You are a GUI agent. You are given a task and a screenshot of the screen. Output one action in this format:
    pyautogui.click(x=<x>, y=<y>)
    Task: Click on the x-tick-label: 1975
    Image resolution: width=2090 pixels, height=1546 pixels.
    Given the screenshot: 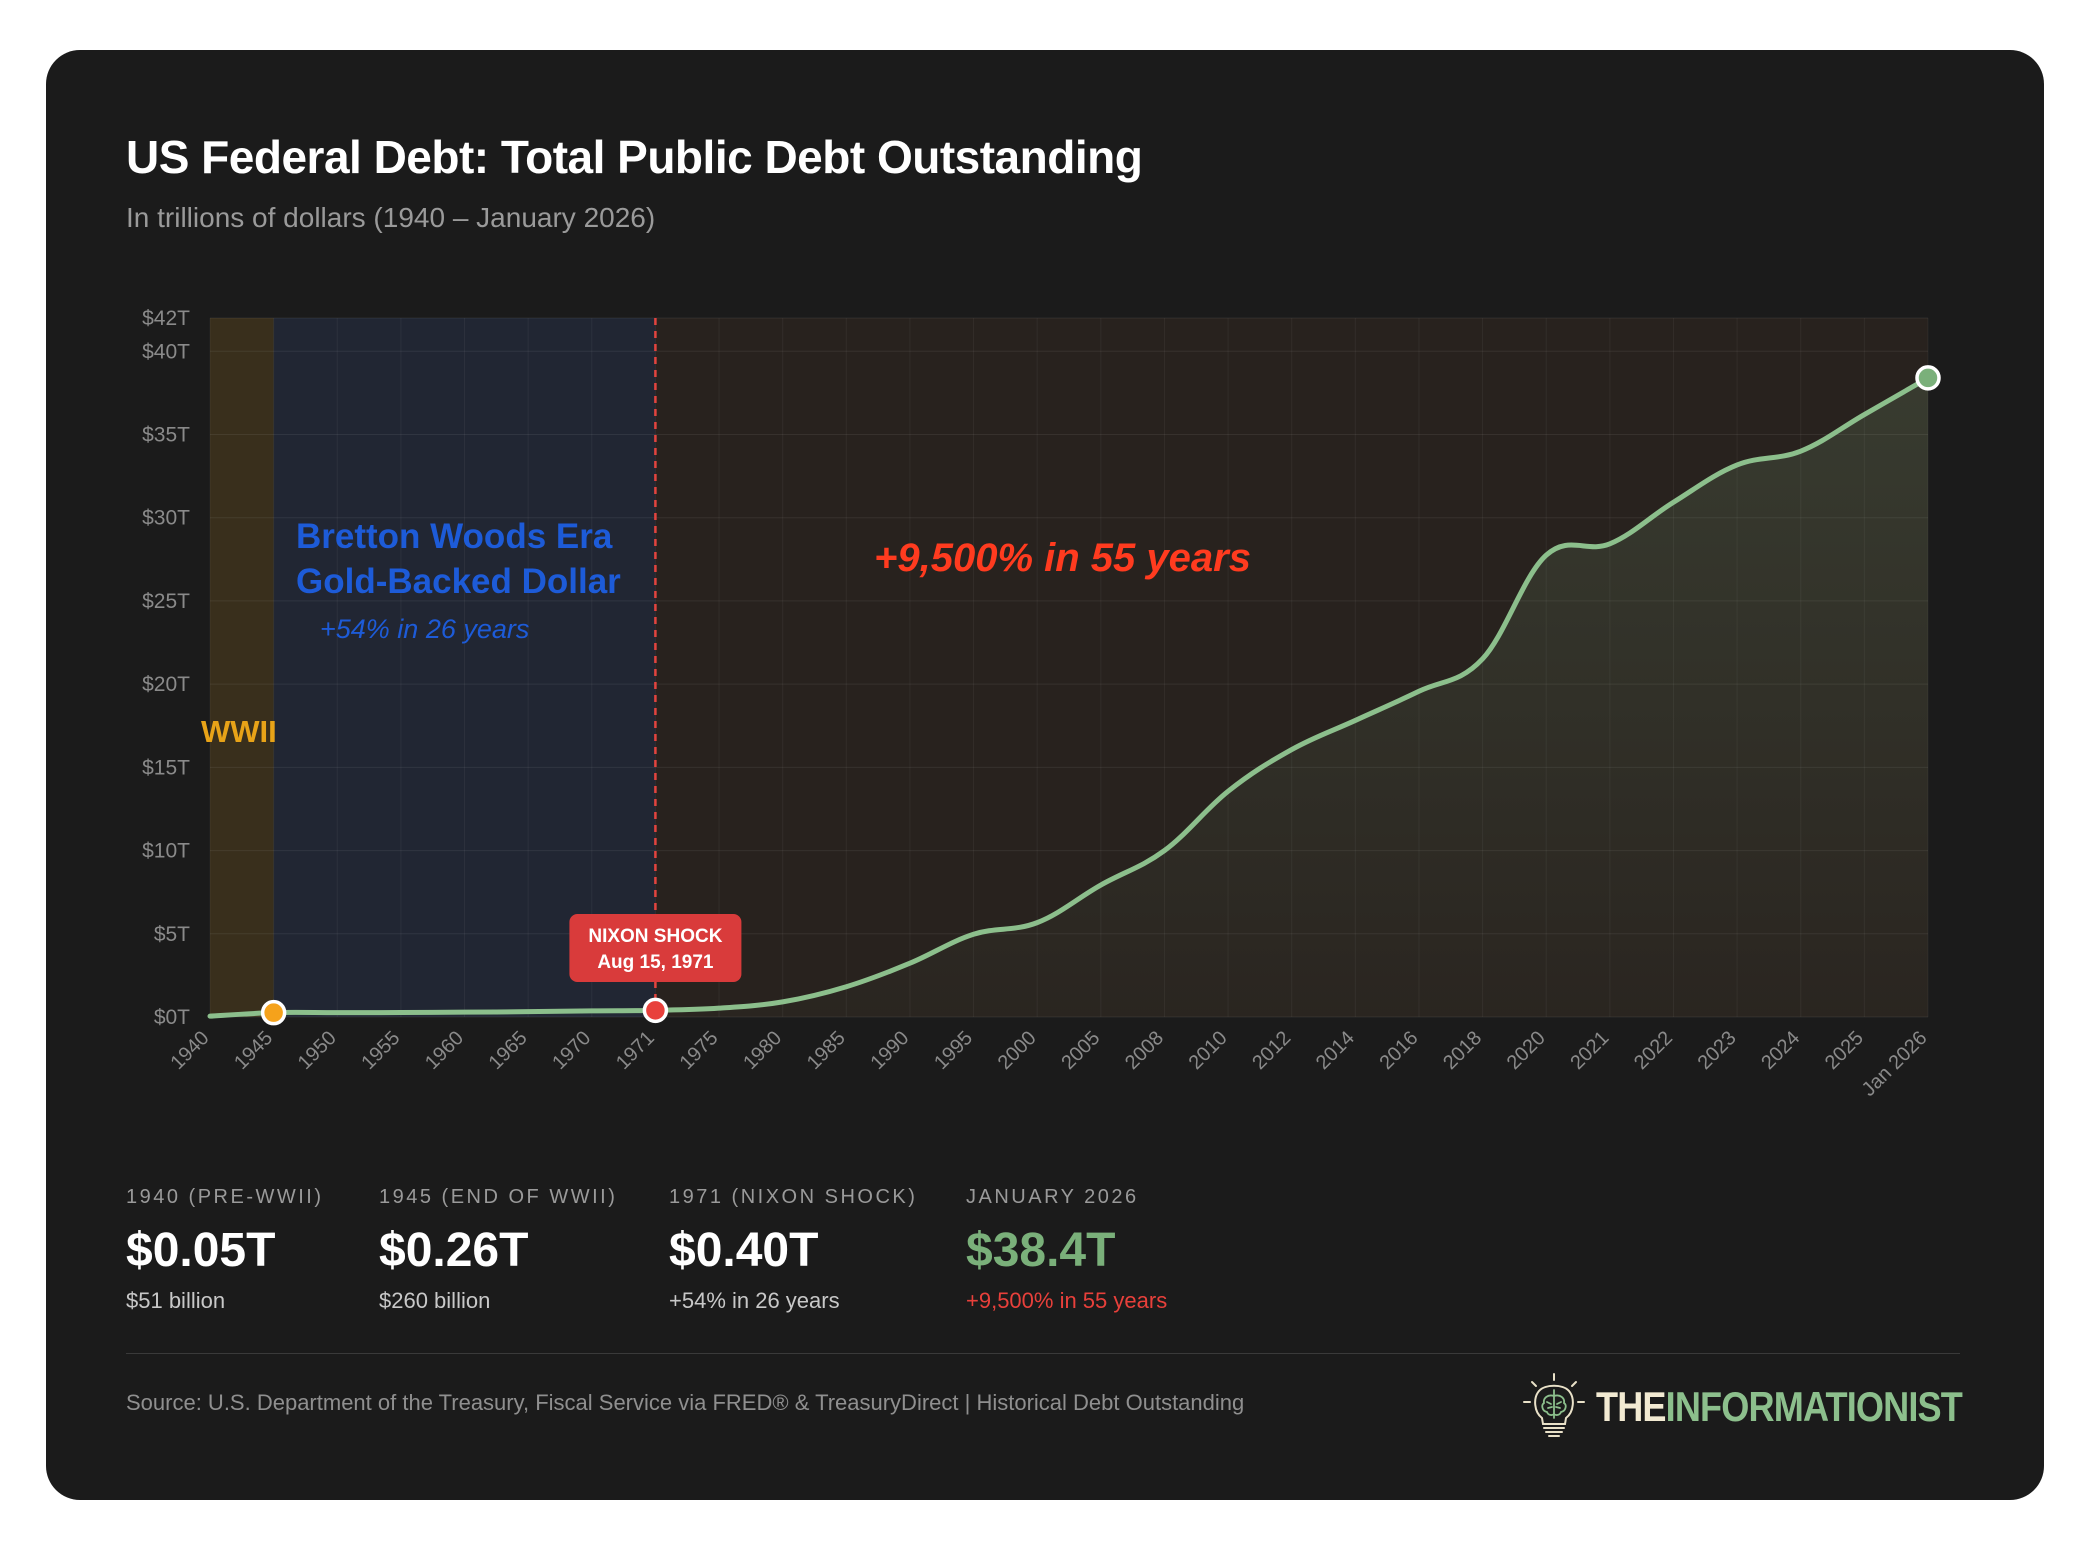 What is the action you would take?
    pyautogui.click(x=699, y=1050)
    